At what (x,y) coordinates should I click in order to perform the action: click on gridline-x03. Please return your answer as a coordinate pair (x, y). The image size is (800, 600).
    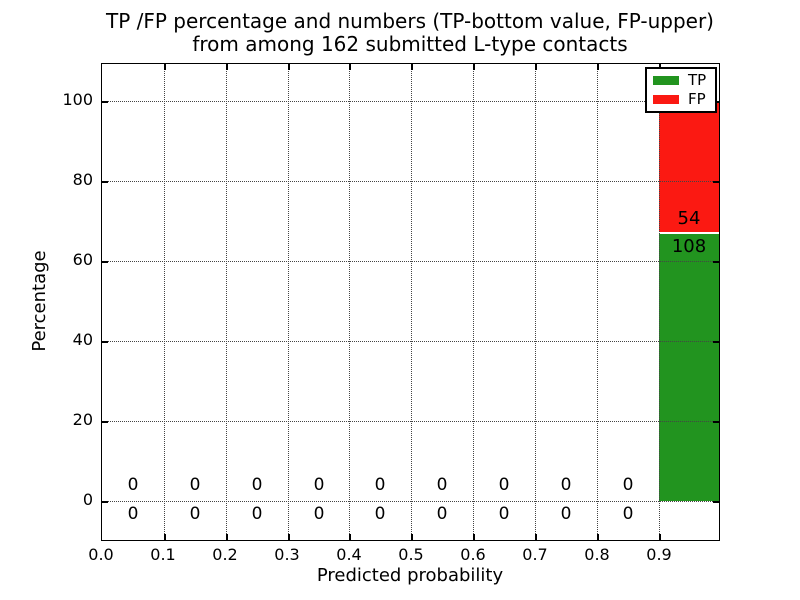
    Looking at the image, I should click on (288, 302).